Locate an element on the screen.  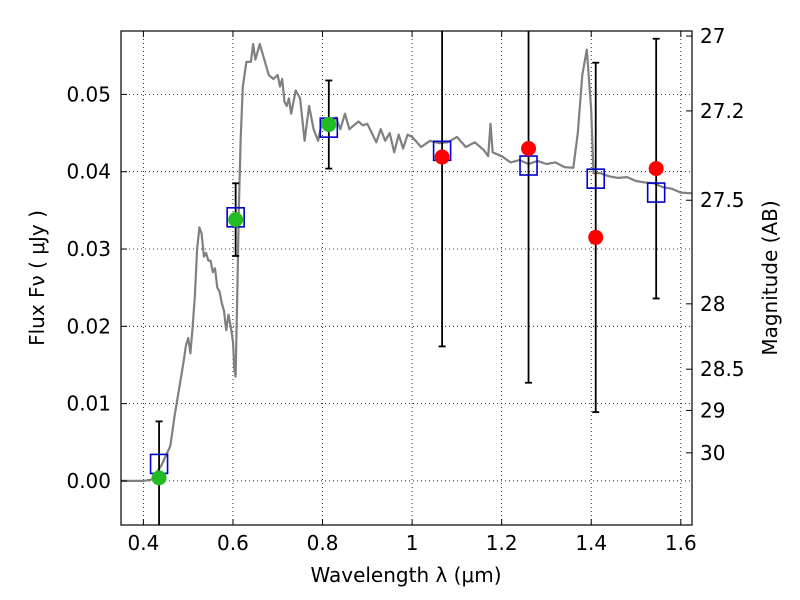
x-tick-label: 1.4 is located at coordinates (591, 543).